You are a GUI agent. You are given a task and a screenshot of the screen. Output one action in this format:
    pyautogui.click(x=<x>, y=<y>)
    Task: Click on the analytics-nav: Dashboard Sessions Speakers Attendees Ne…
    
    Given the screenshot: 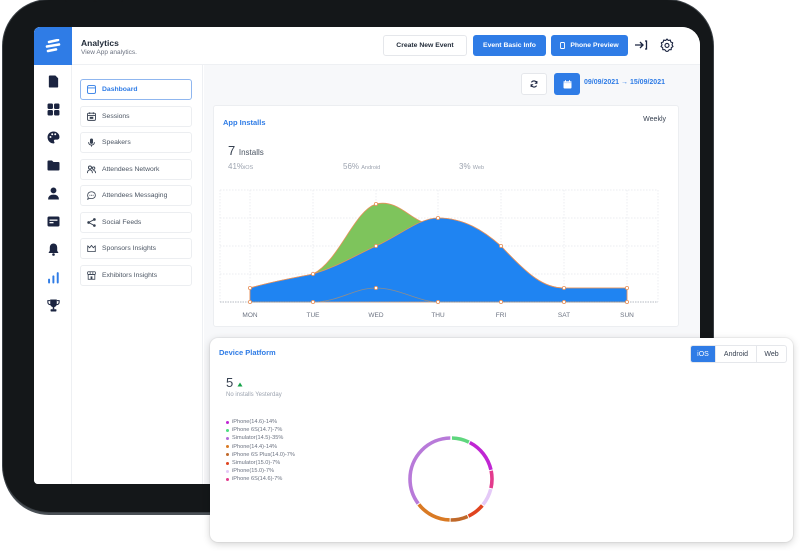 What is the action you would take?
    pyautogui.click(x=137, y=274)
    